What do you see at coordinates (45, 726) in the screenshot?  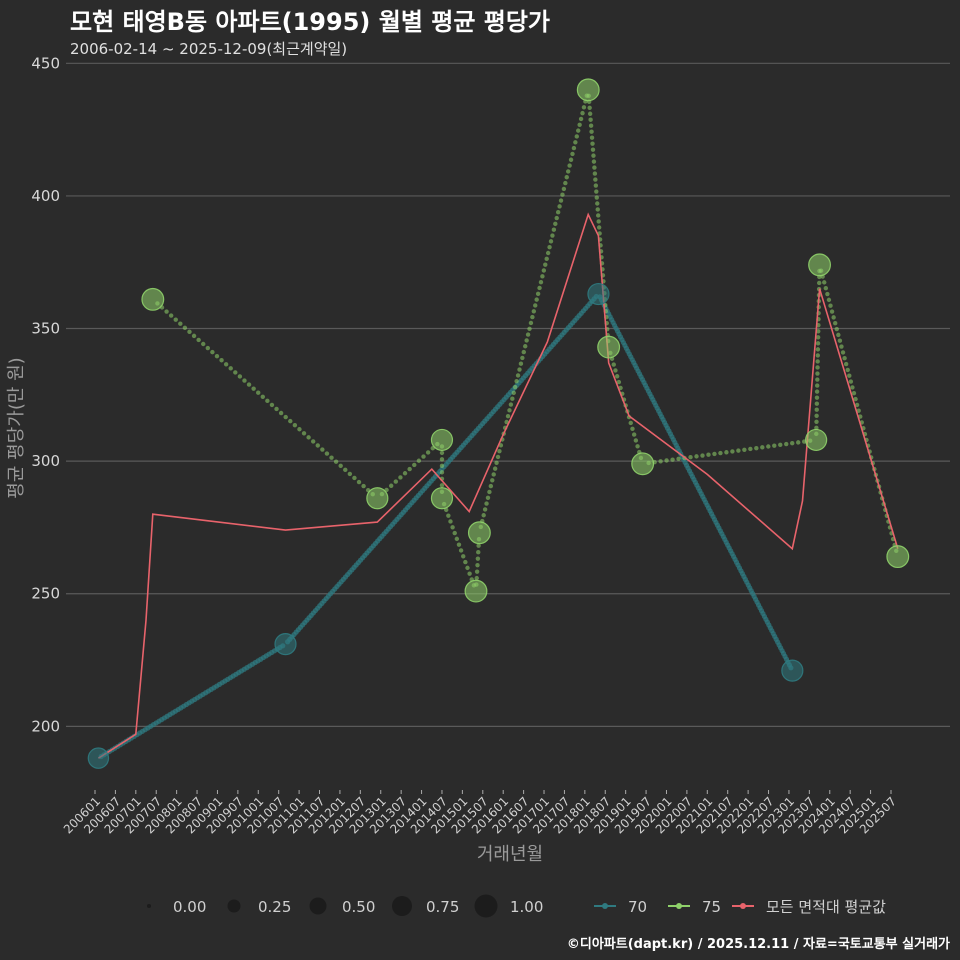 I see `y-tick-label: 200` at bounding box center [45, 726].